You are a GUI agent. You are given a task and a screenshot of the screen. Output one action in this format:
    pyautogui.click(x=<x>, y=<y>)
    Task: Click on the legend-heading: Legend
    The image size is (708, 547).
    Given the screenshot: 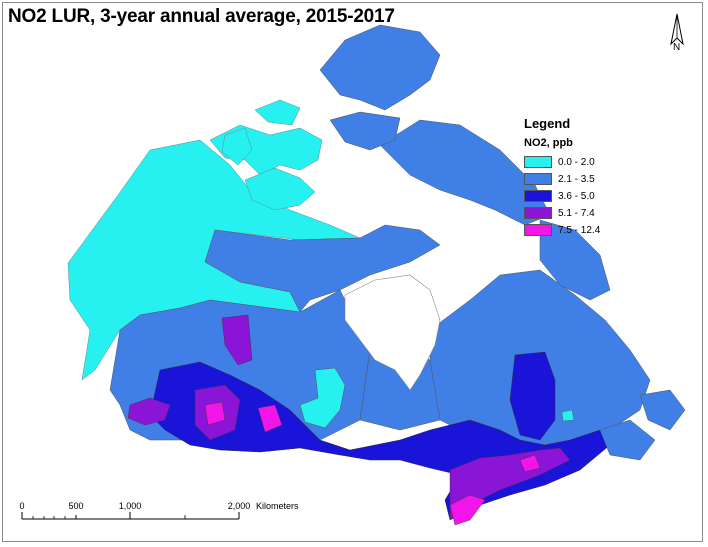 What is the action you would take?
    pyautogui.click(x=547, y=123)
    